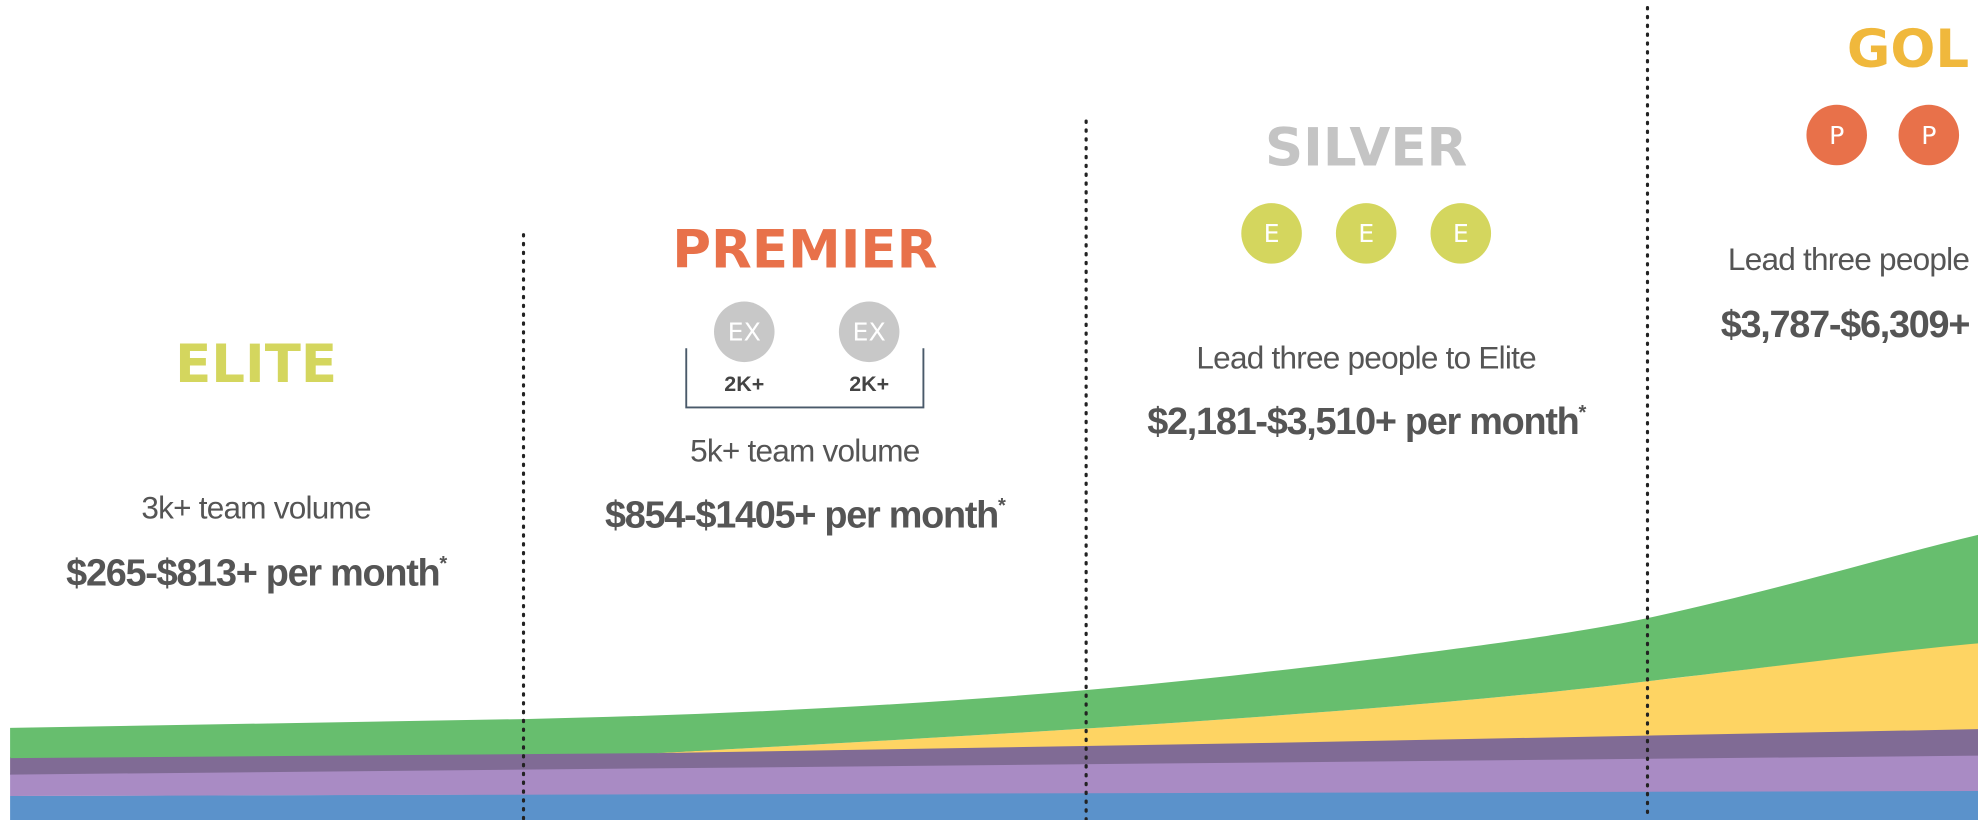 The height and width of the screenshot is (820, 1978). Describe the element at coordinates (1908, 49) in the screenshot. I see `tier-title: GOL` at that location.